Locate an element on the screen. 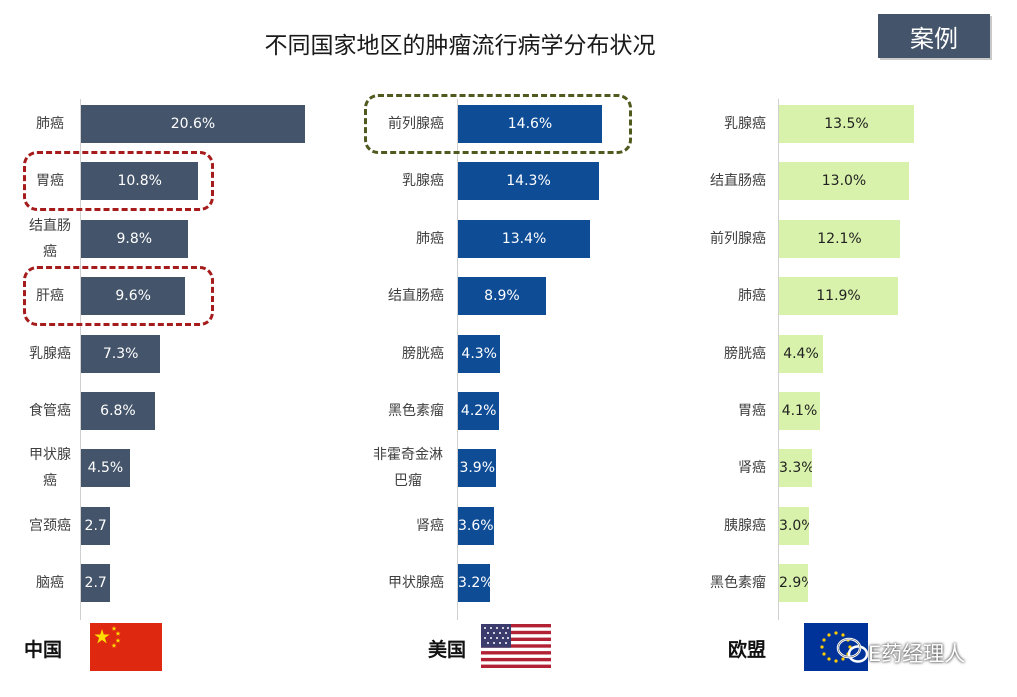  wechat-icon is located at coordinates (852, 650).